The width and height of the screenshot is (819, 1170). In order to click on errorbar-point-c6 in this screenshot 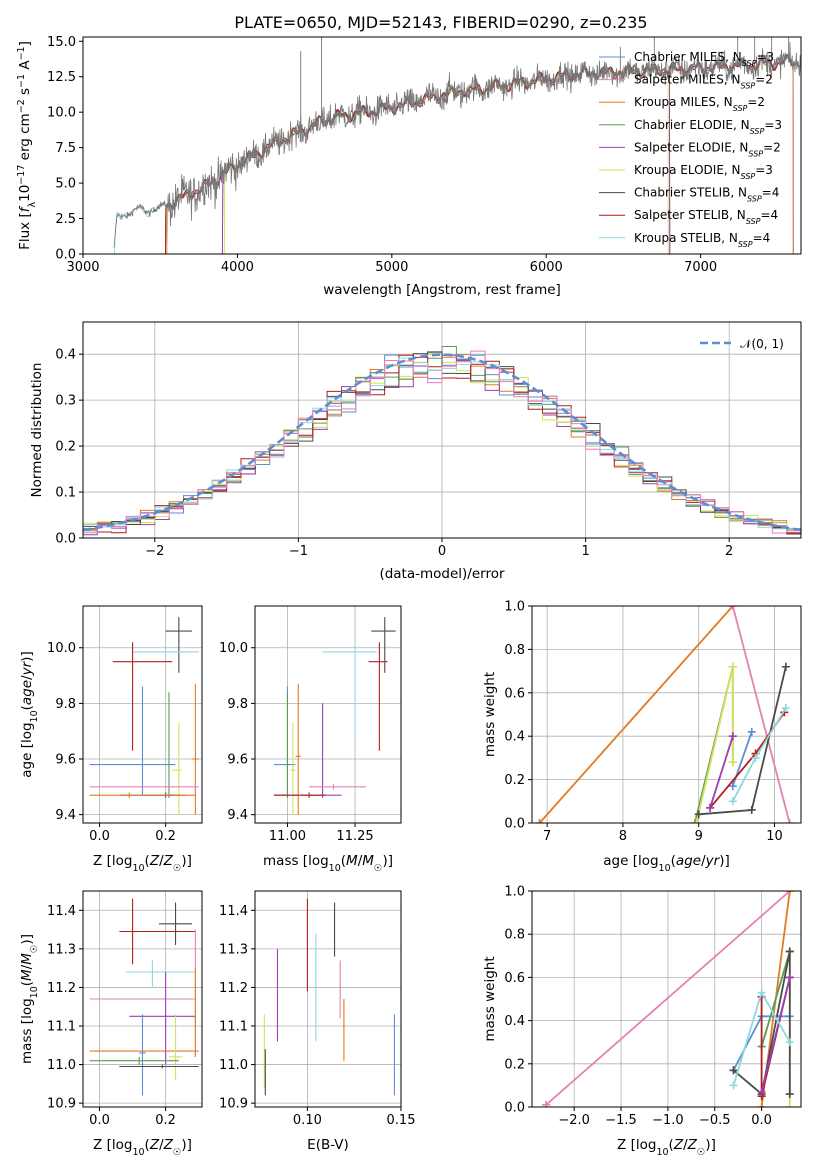, I will do `click(176, 923)`.